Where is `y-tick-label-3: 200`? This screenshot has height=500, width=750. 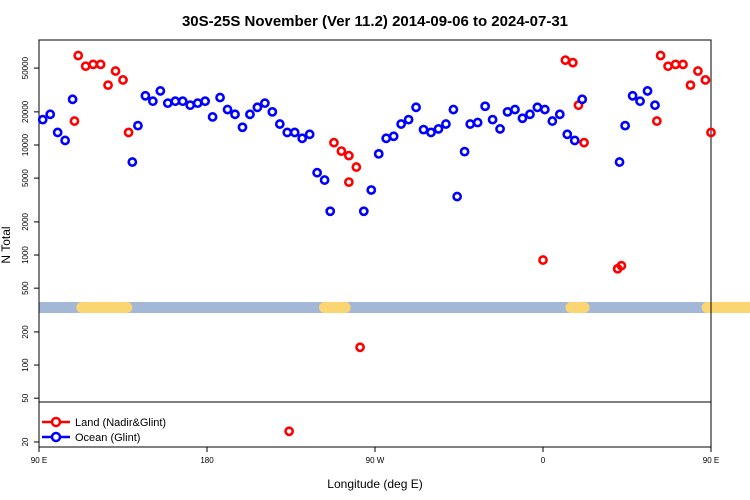
y-tick-label-3: 200 is located at coordinates (25, 332).